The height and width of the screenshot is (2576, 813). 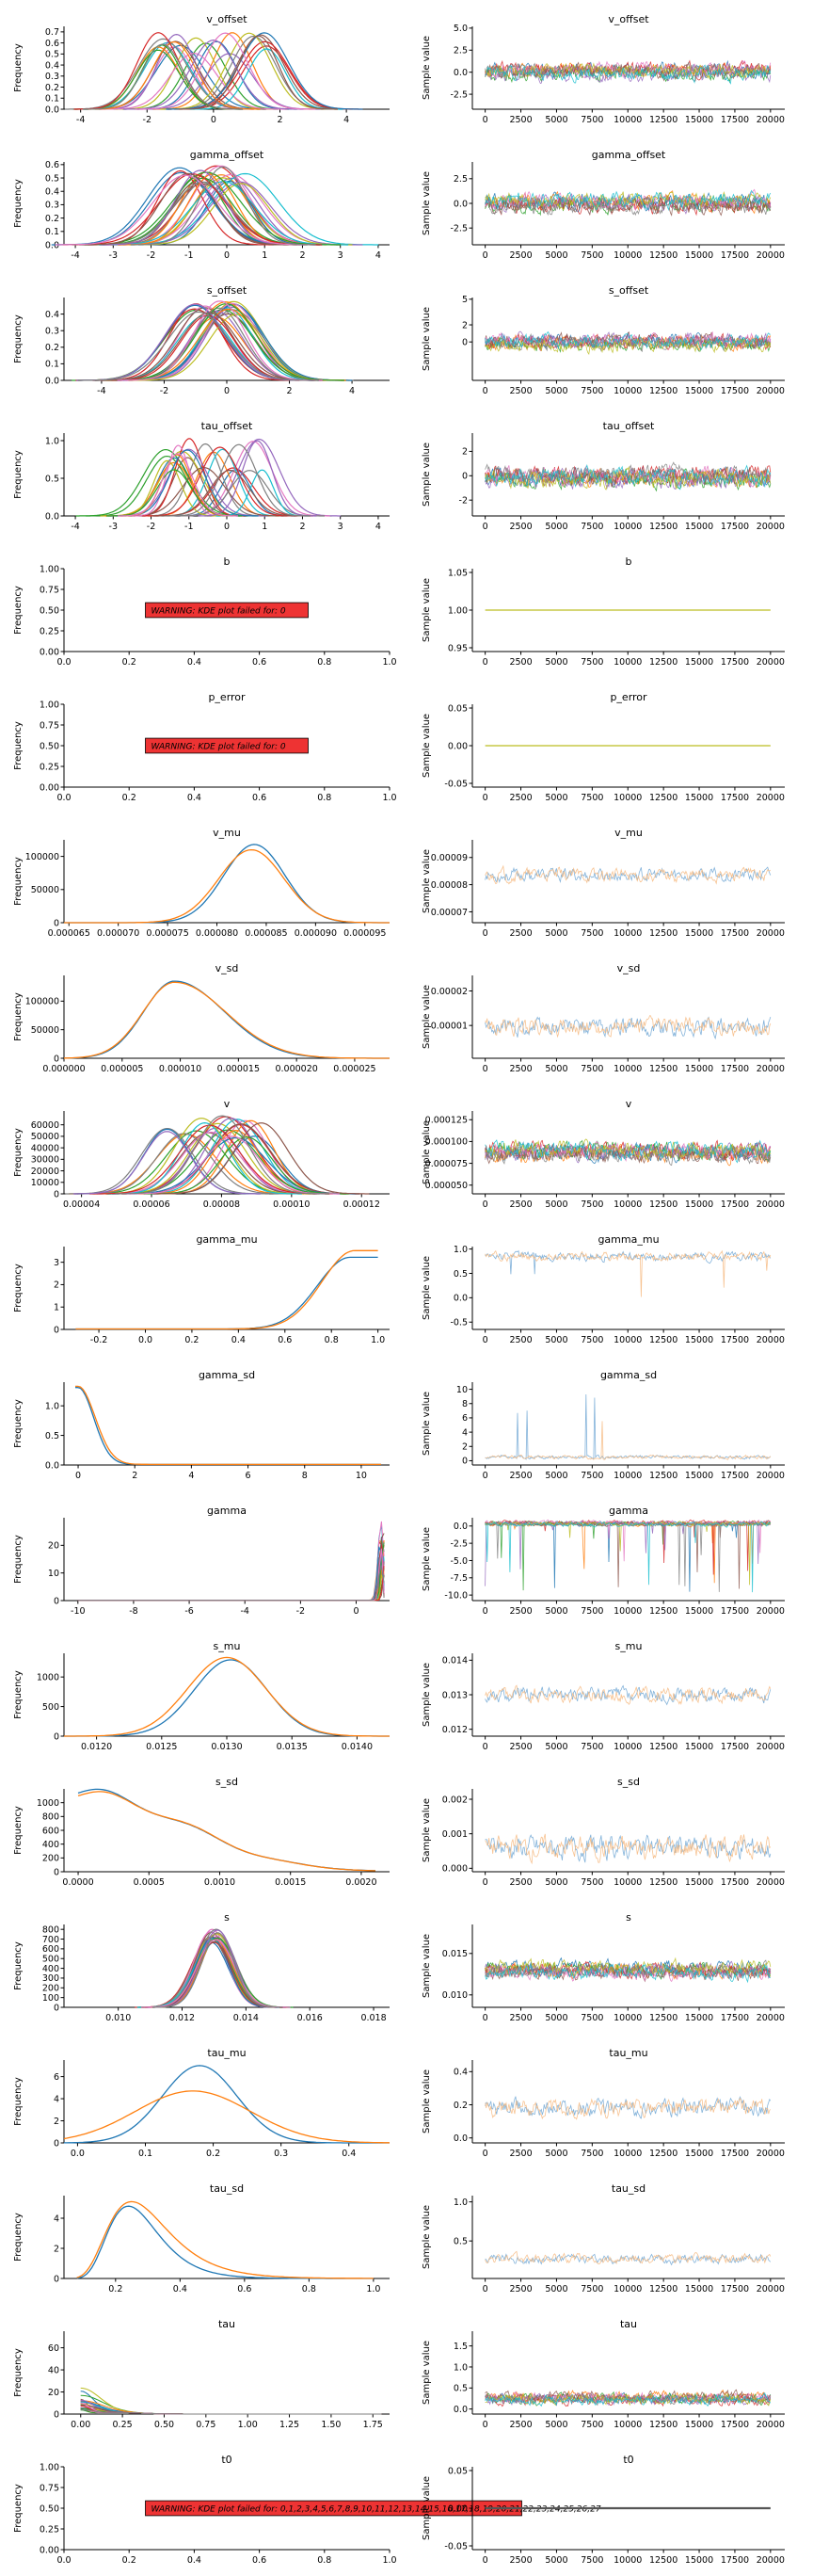 What do you see at coordinates (56, 2143) in the screenshot?
I see `y-tick-label: 0` at bounding box center [56, 2143].